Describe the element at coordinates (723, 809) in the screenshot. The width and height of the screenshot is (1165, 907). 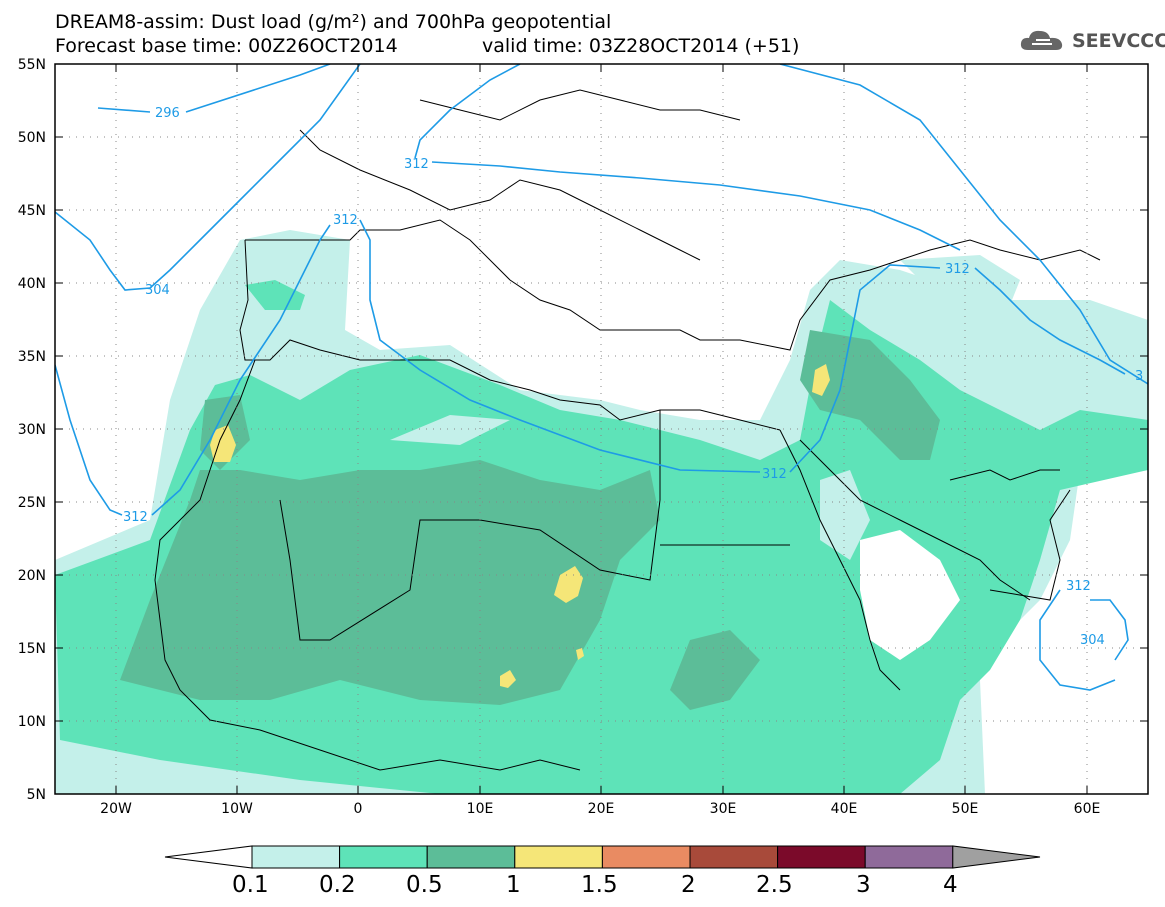
I see `lon-label-30e: 30E` at that location.